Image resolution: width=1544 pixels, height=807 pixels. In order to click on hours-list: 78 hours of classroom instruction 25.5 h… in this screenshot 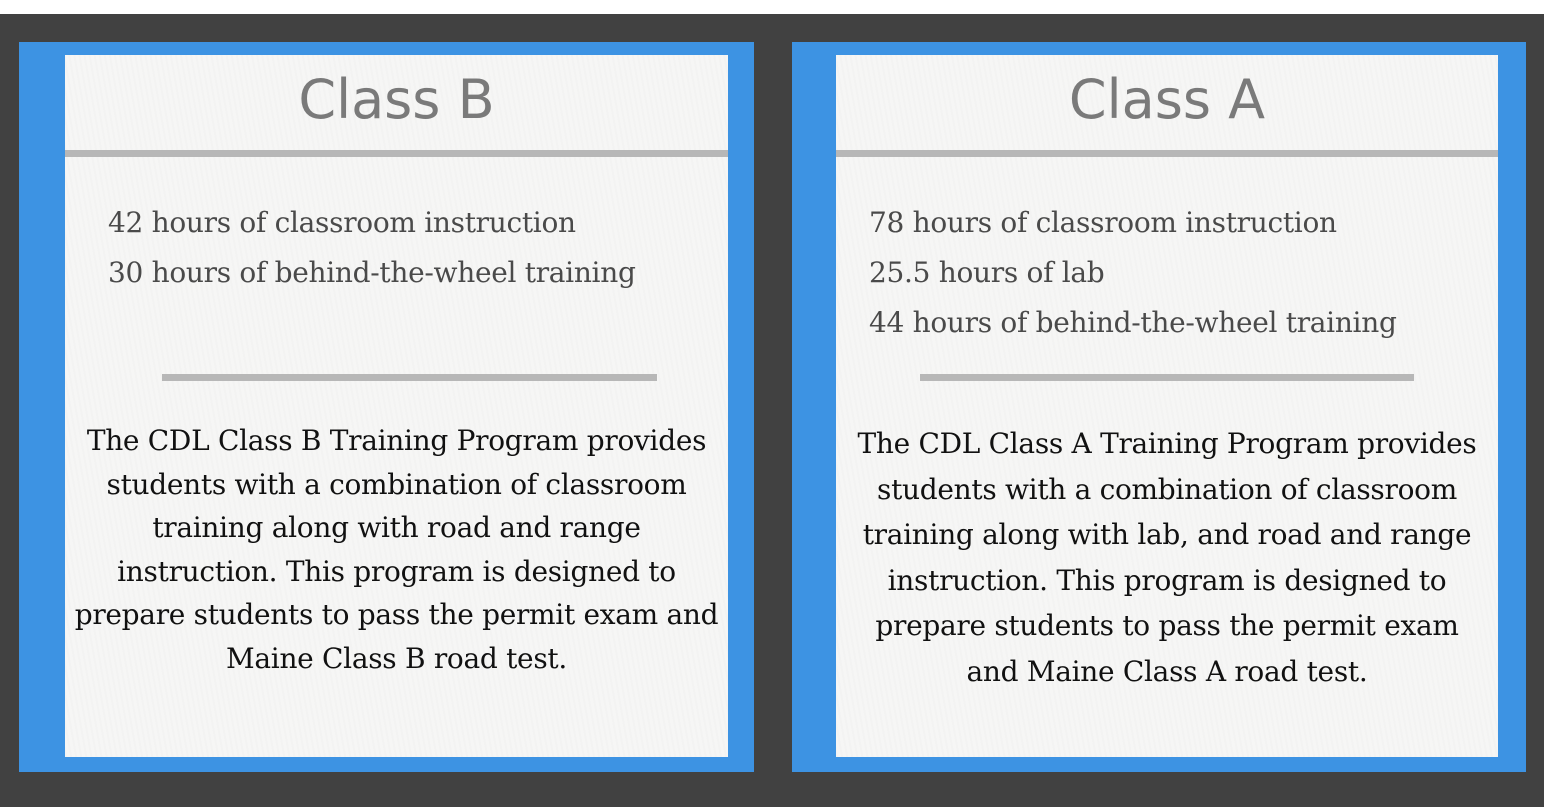, I will do `click(1133, 273)`.